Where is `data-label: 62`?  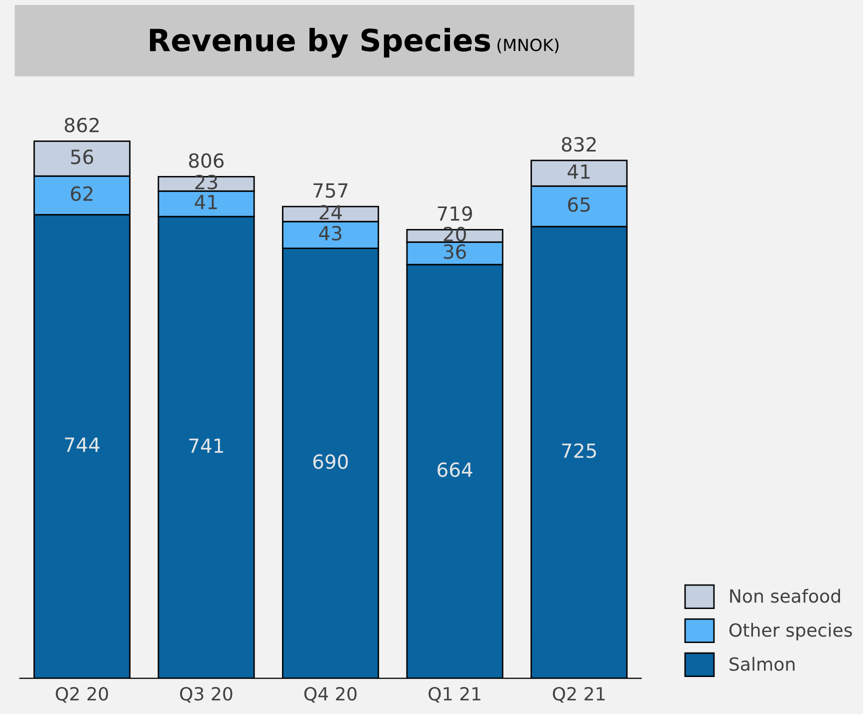
data-label: 62 is located at coordinates (81, 194).